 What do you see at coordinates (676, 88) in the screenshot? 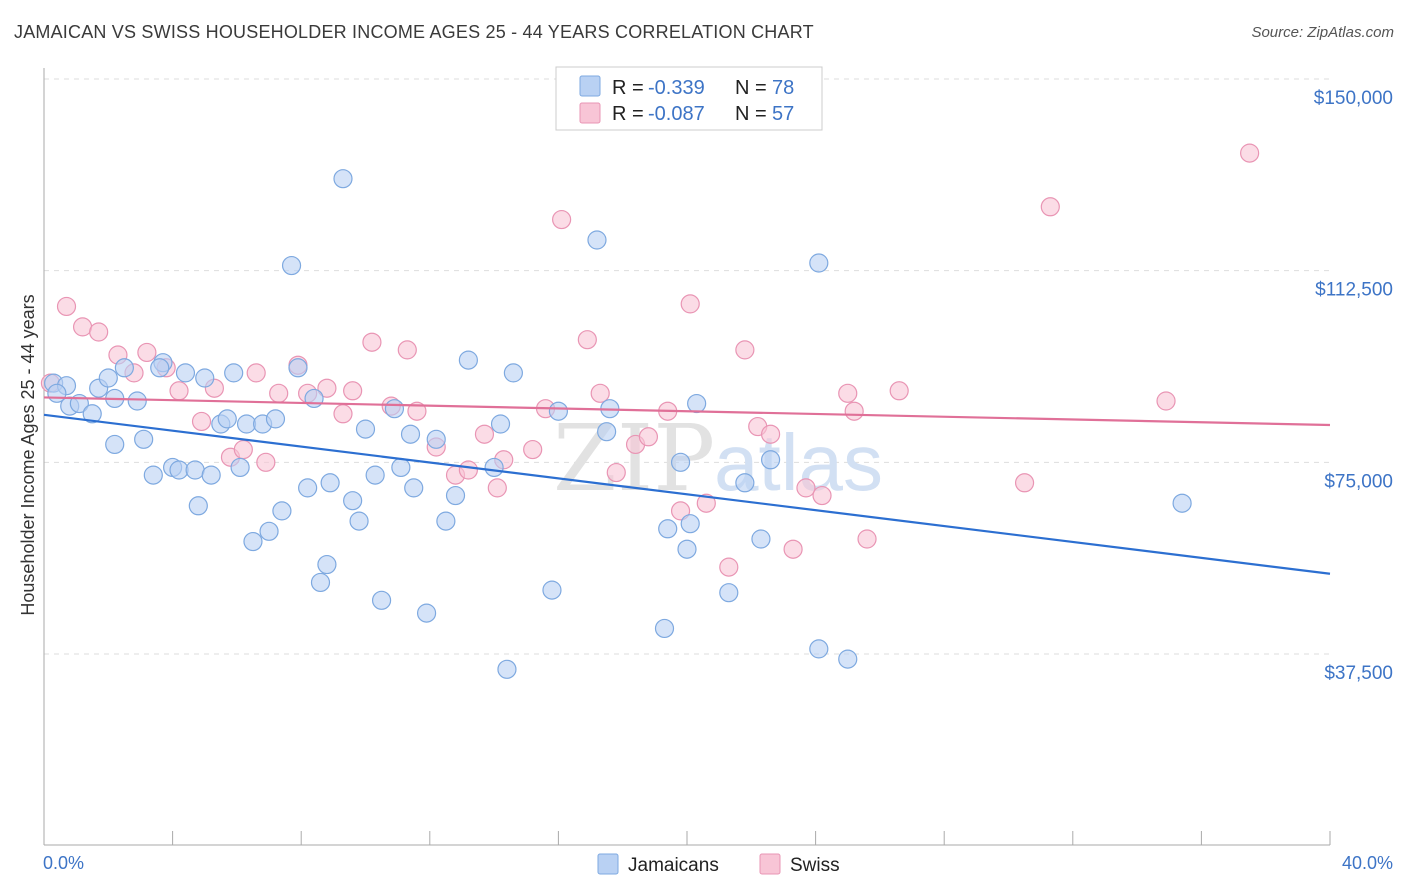
I see `legend-r-value-jamaicans: -0.339` at bounding box center [676, 88].